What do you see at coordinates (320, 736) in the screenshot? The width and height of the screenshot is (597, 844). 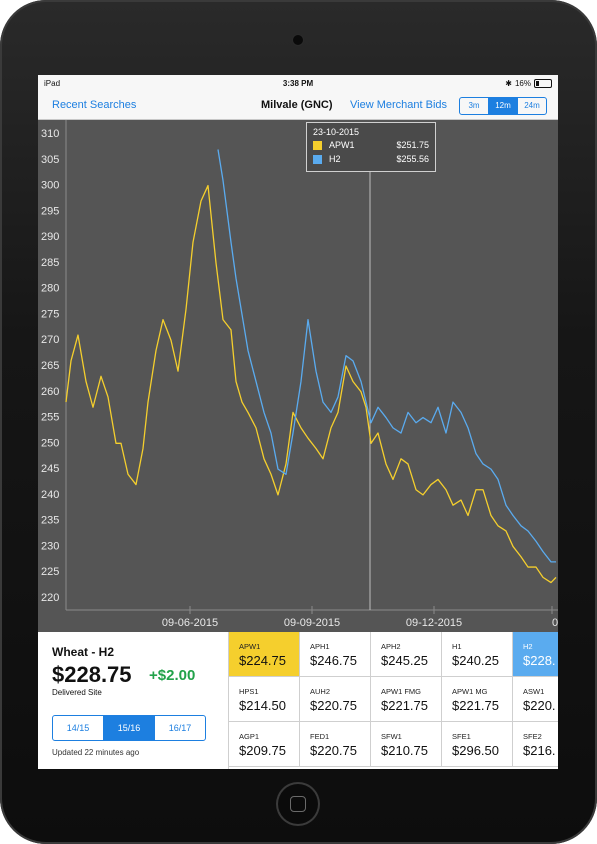 I see `grade-code: FED1` at bounding box center [320, 736].